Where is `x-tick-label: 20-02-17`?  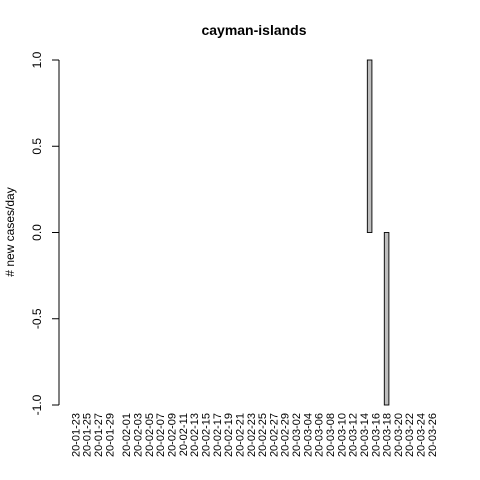
x-tick-label: 20-02-17 is located at coordinates (218, 435).